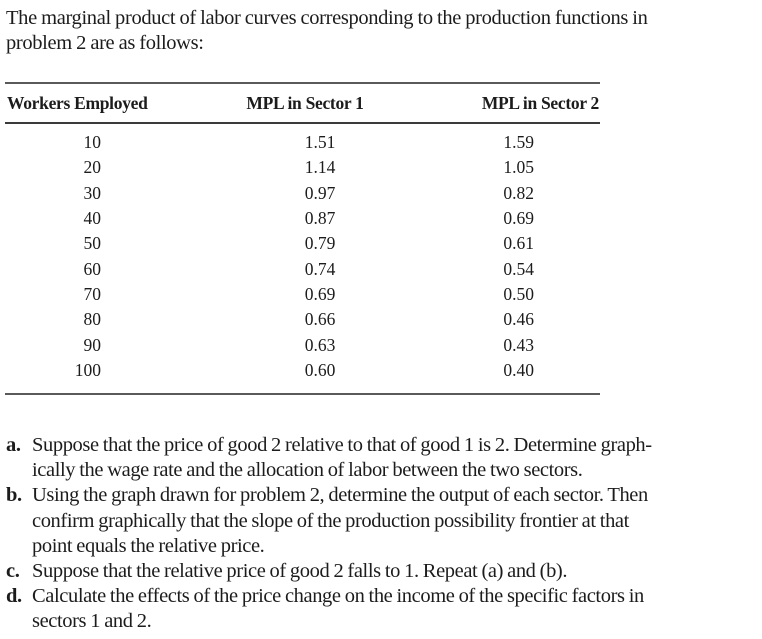 The width and height of the screenshot is (762, 639). Describe the element at coordinates (302, 83) in the screenshot. I see `table-top-rule` at that location.